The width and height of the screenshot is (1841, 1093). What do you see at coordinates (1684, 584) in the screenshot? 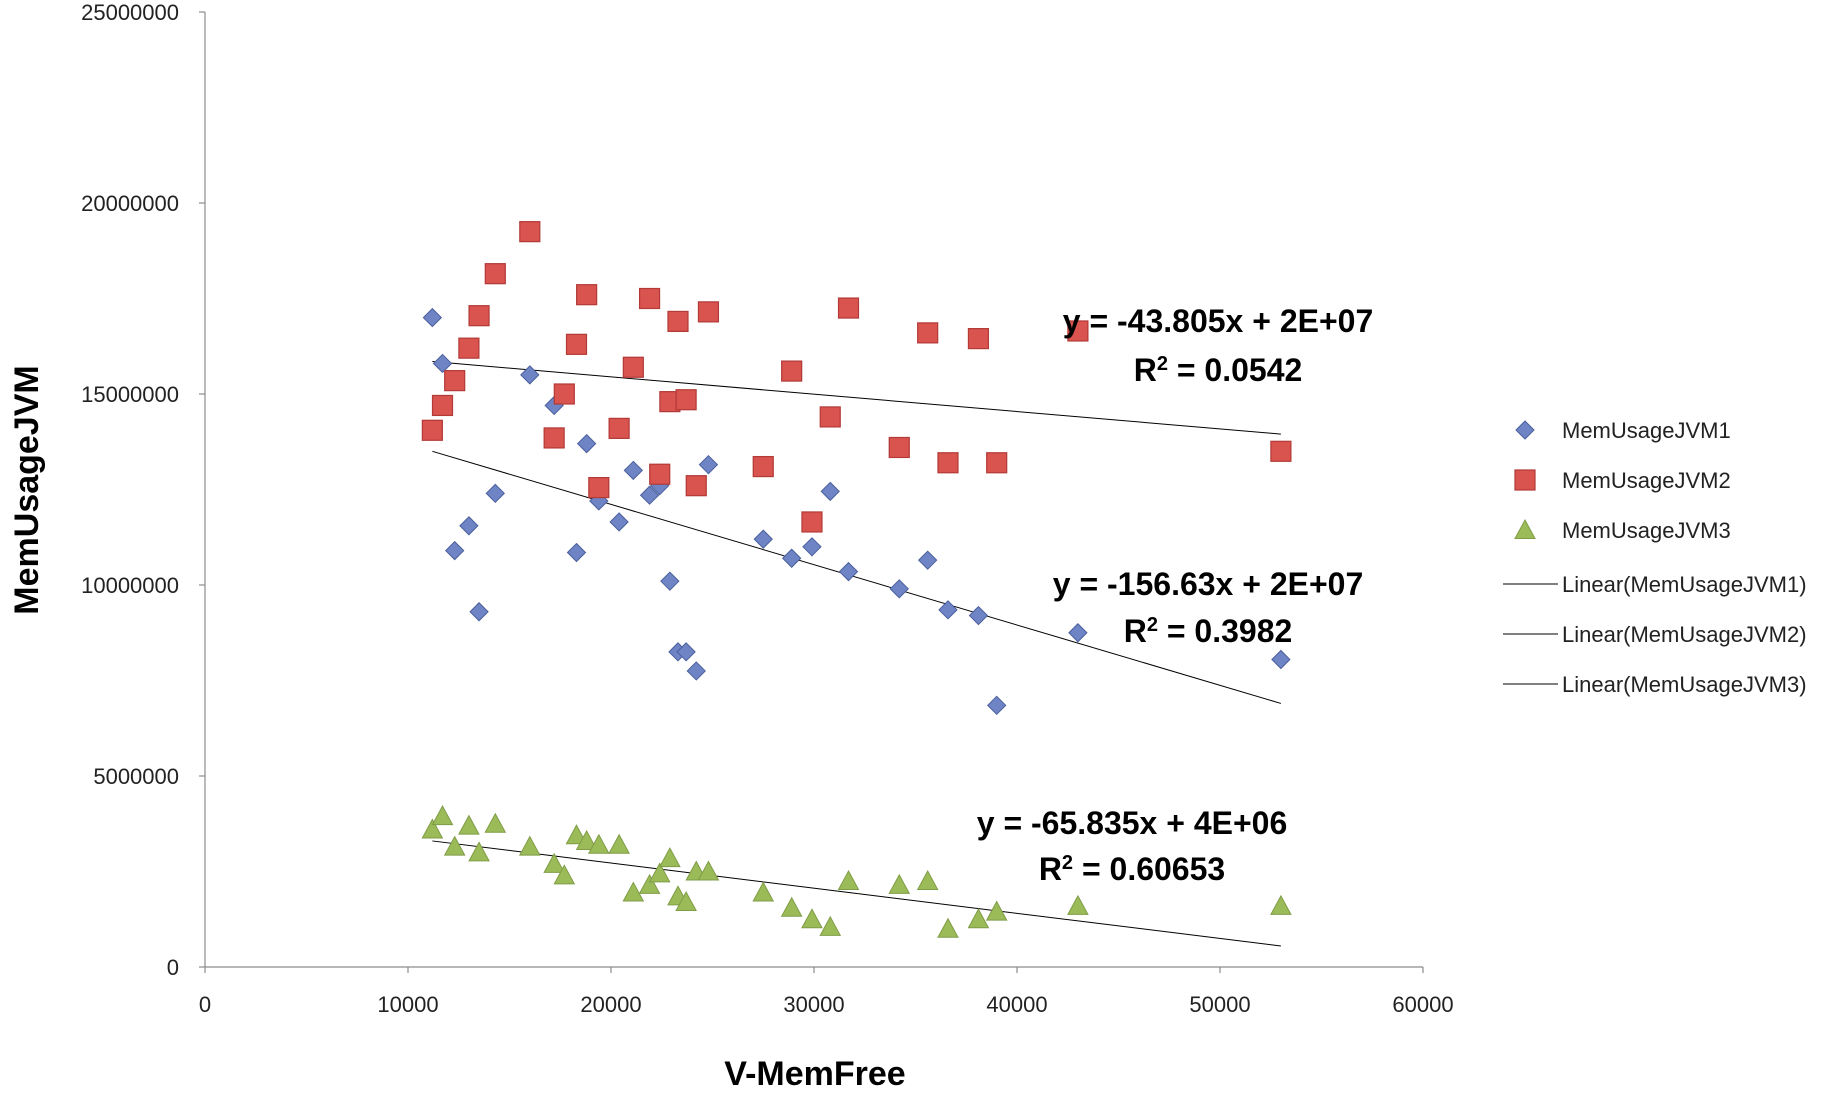
I see `legend-label: Linear(MemUsageJVM1)` at bounding box center [1684, 584].